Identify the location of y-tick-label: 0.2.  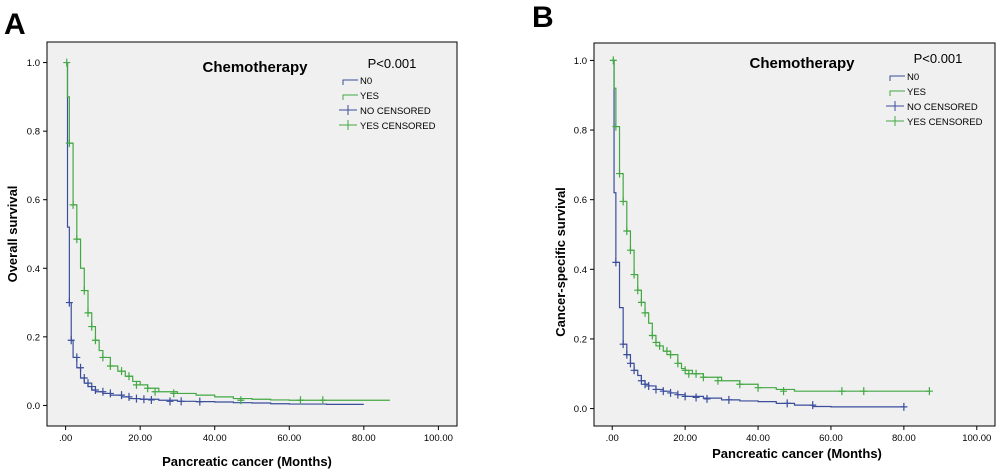
(580, 339).